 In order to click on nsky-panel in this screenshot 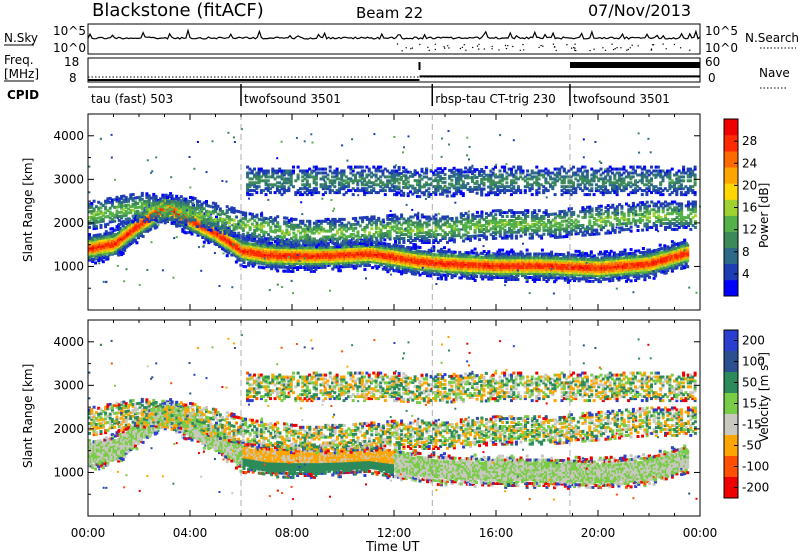, I will do `click(394, 39)`.